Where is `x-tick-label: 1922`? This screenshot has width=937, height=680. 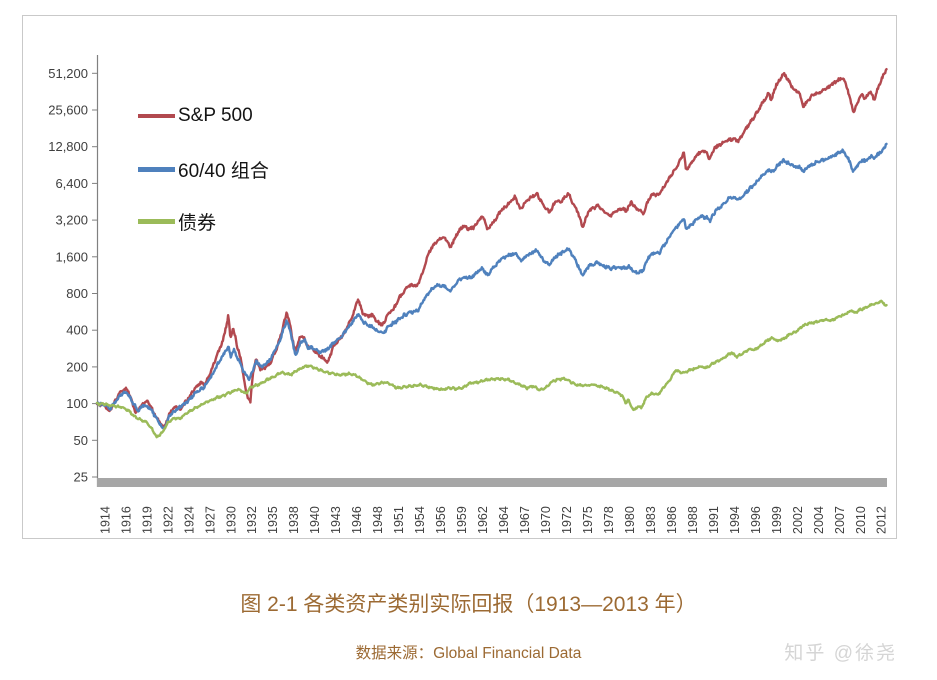 x-tick-label: 1922 is located at coordinates (168, 520).